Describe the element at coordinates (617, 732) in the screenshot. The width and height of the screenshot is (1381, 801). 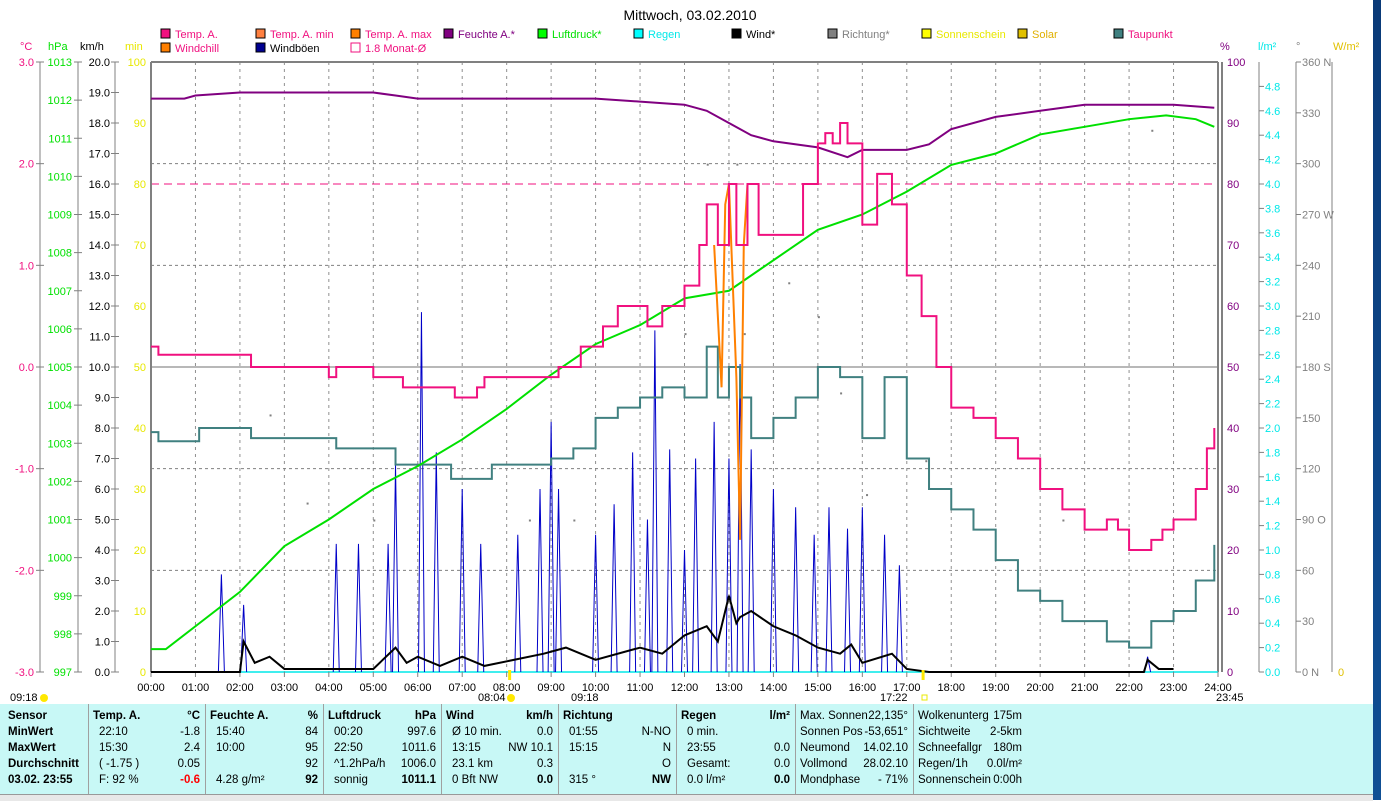
I see `panel-row: 01:55 N-NO` at that location.